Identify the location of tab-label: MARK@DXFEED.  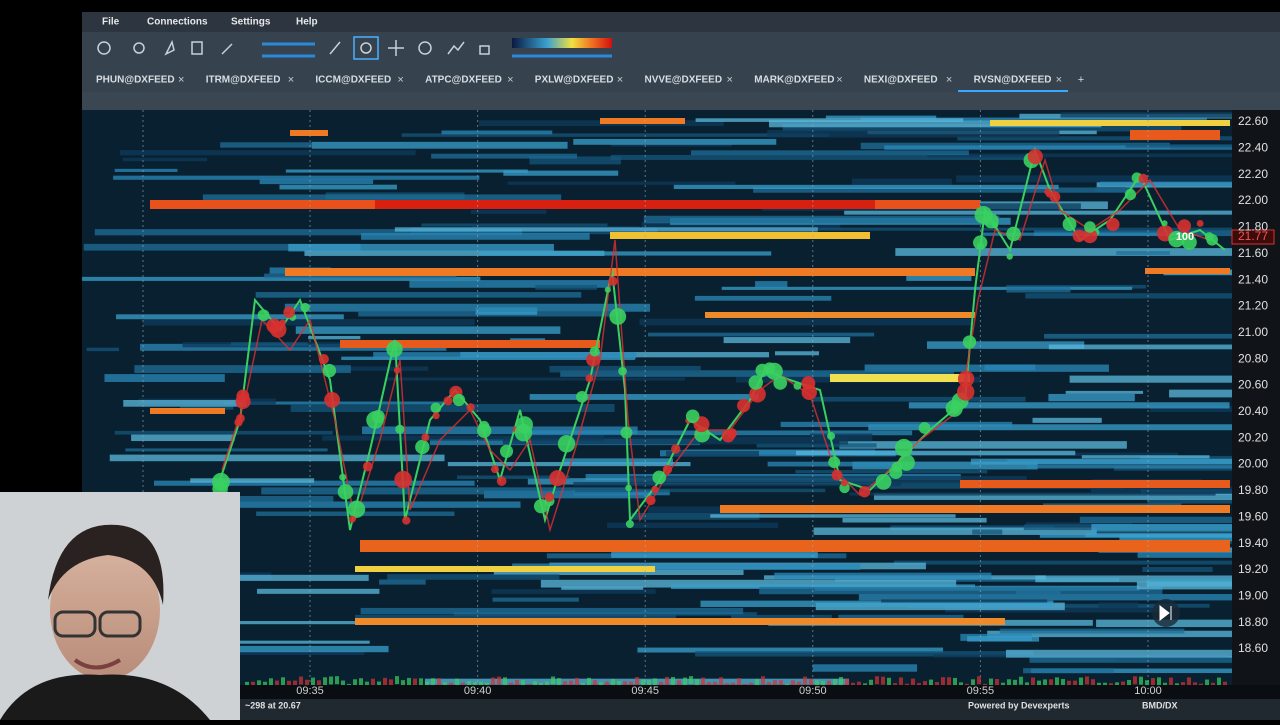
(794, 80).